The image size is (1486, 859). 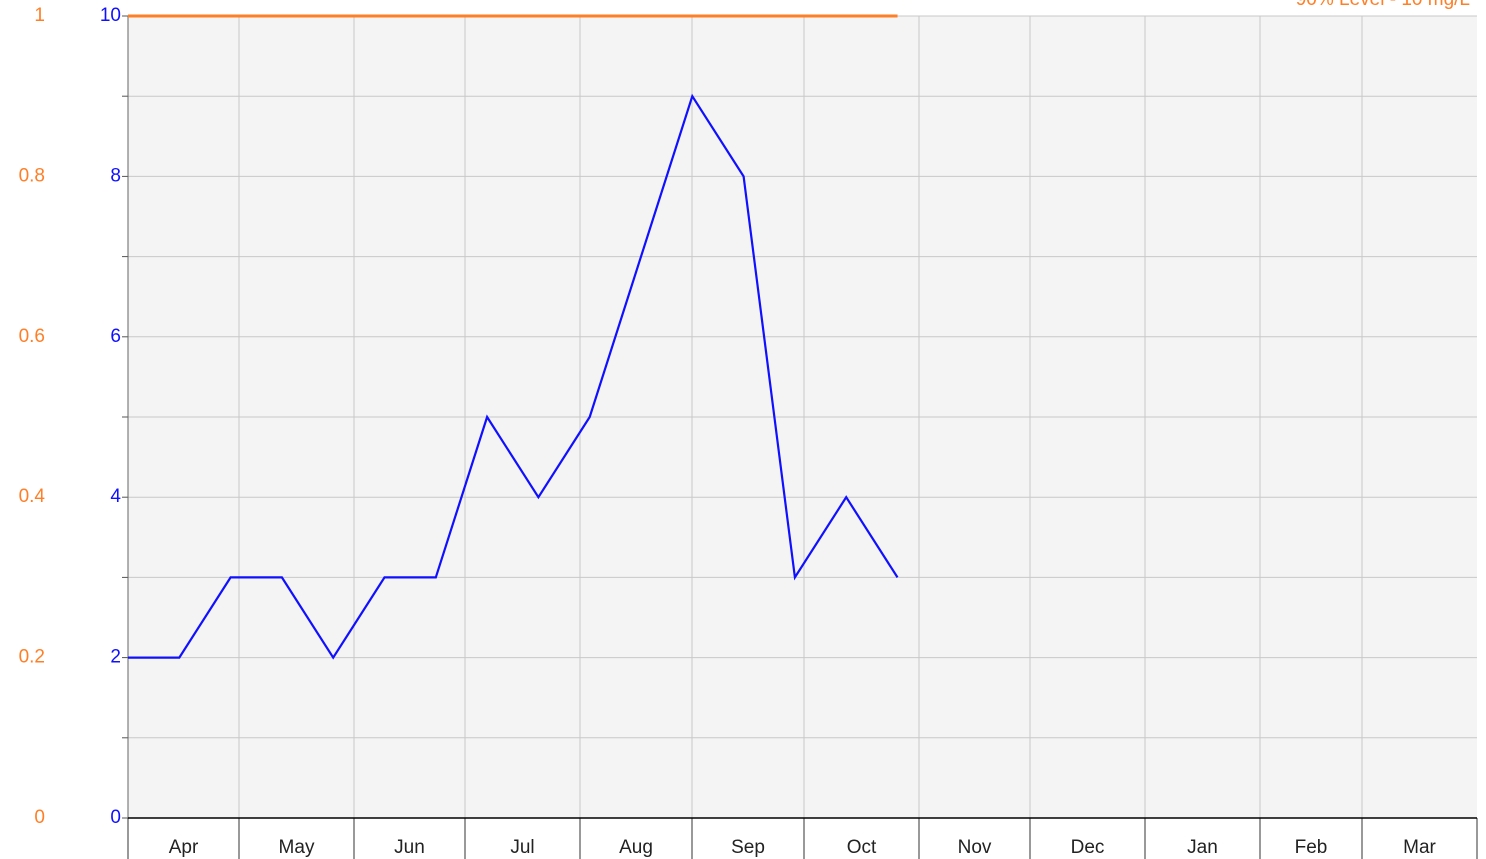 What do you see at coordinates (1311, 847) in the screenshot?
I see `x-tick-label: Feb` at bounding box center [1311, 847].